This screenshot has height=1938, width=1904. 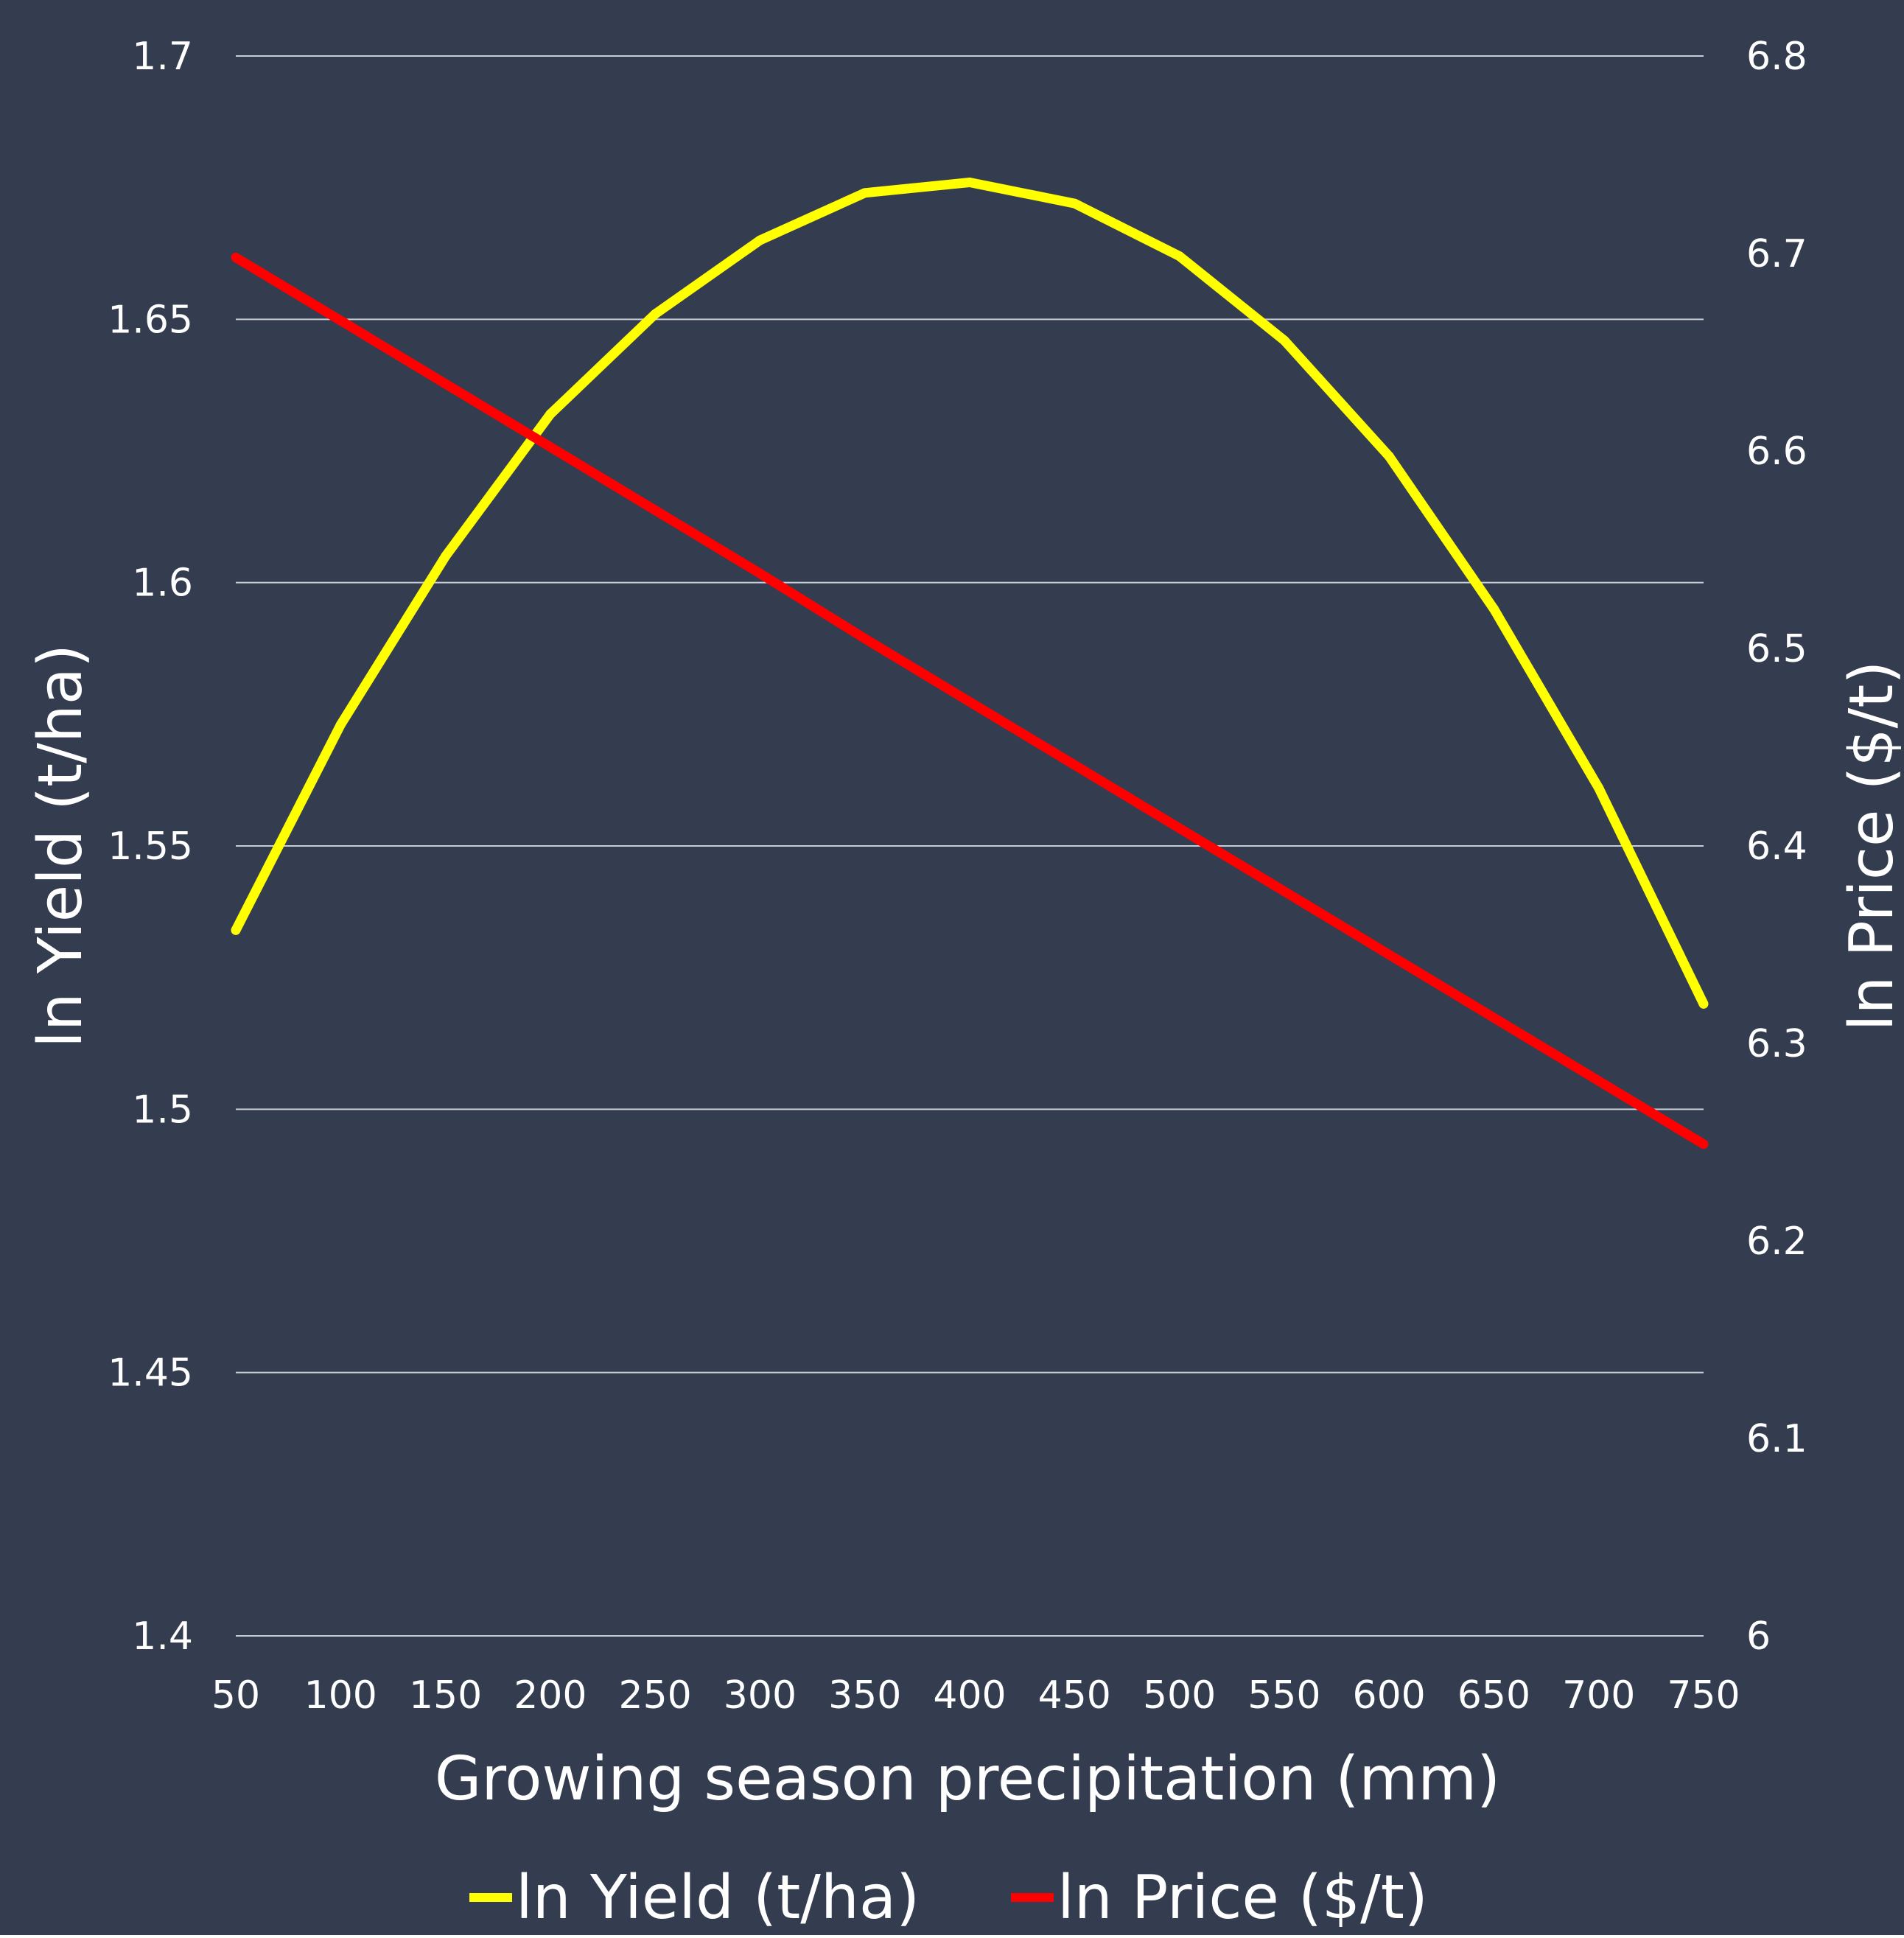 I want to click on right-tick-label: 6.8, so click(x=1776, y=57).